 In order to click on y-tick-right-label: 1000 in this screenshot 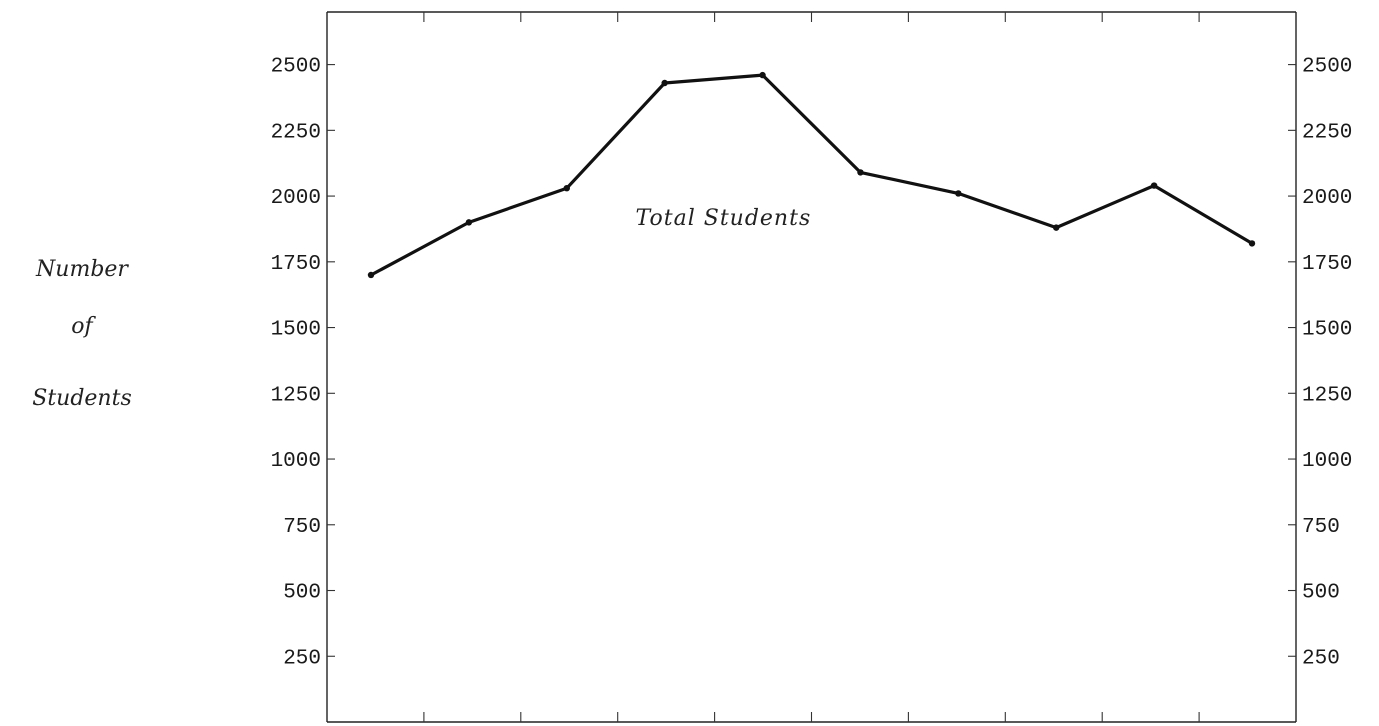, I will do `click(1327, 461)`.